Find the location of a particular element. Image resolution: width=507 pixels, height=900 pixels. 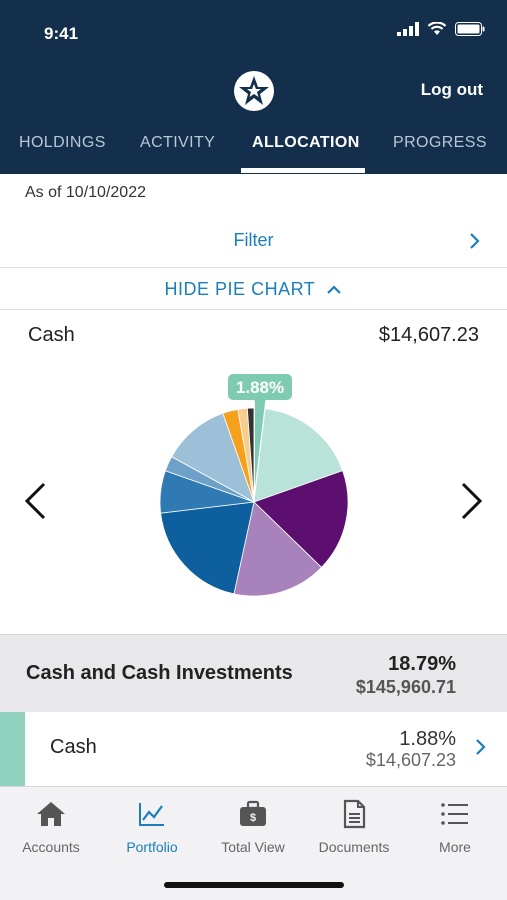

group-value: $145,960.71 is located at coordinates (405, 687).